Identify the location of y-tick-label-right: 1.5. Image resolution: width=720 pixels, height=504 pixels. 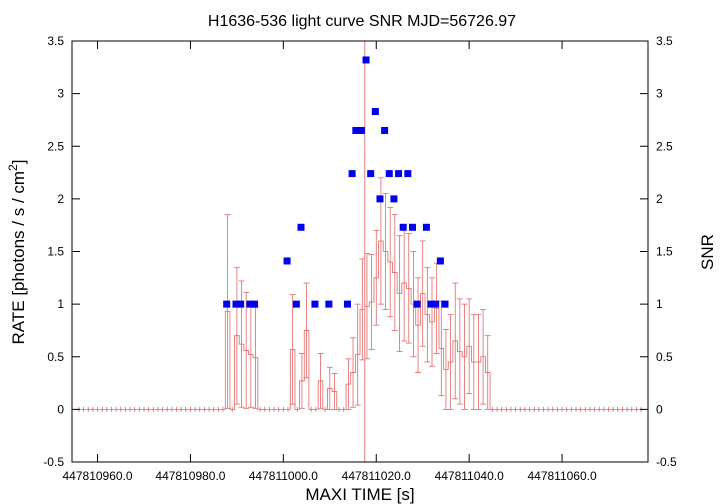
(664, 252).